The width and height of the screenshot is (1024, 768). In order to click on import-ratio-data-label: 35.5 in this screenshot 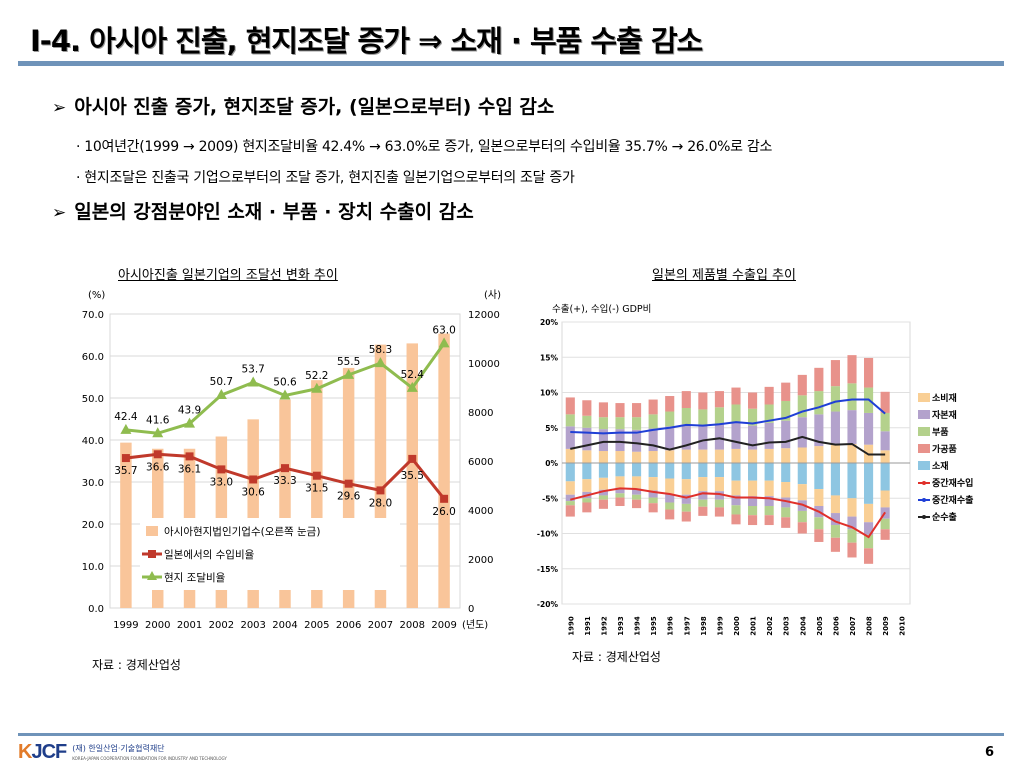, I will do `click(412, 476)`.